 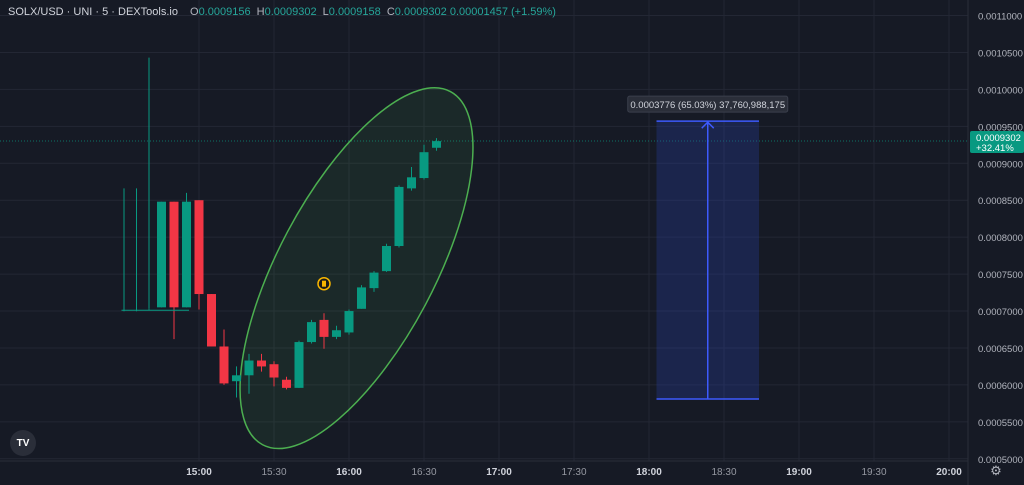 I want to click on x-tick-label: 18:30, so click(x=723, y=472).